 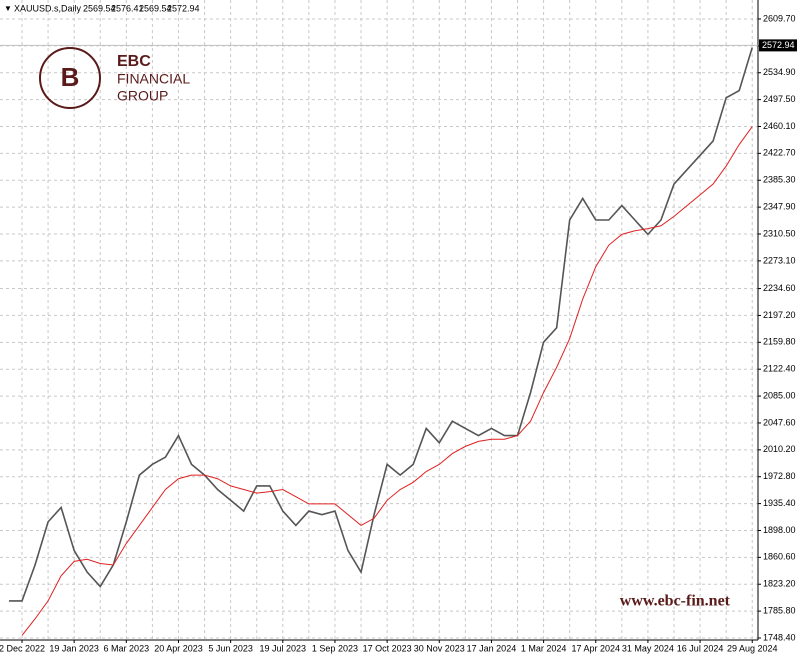 I want to click on logo-line: FINANCIAL, so click(x=153, y=79).